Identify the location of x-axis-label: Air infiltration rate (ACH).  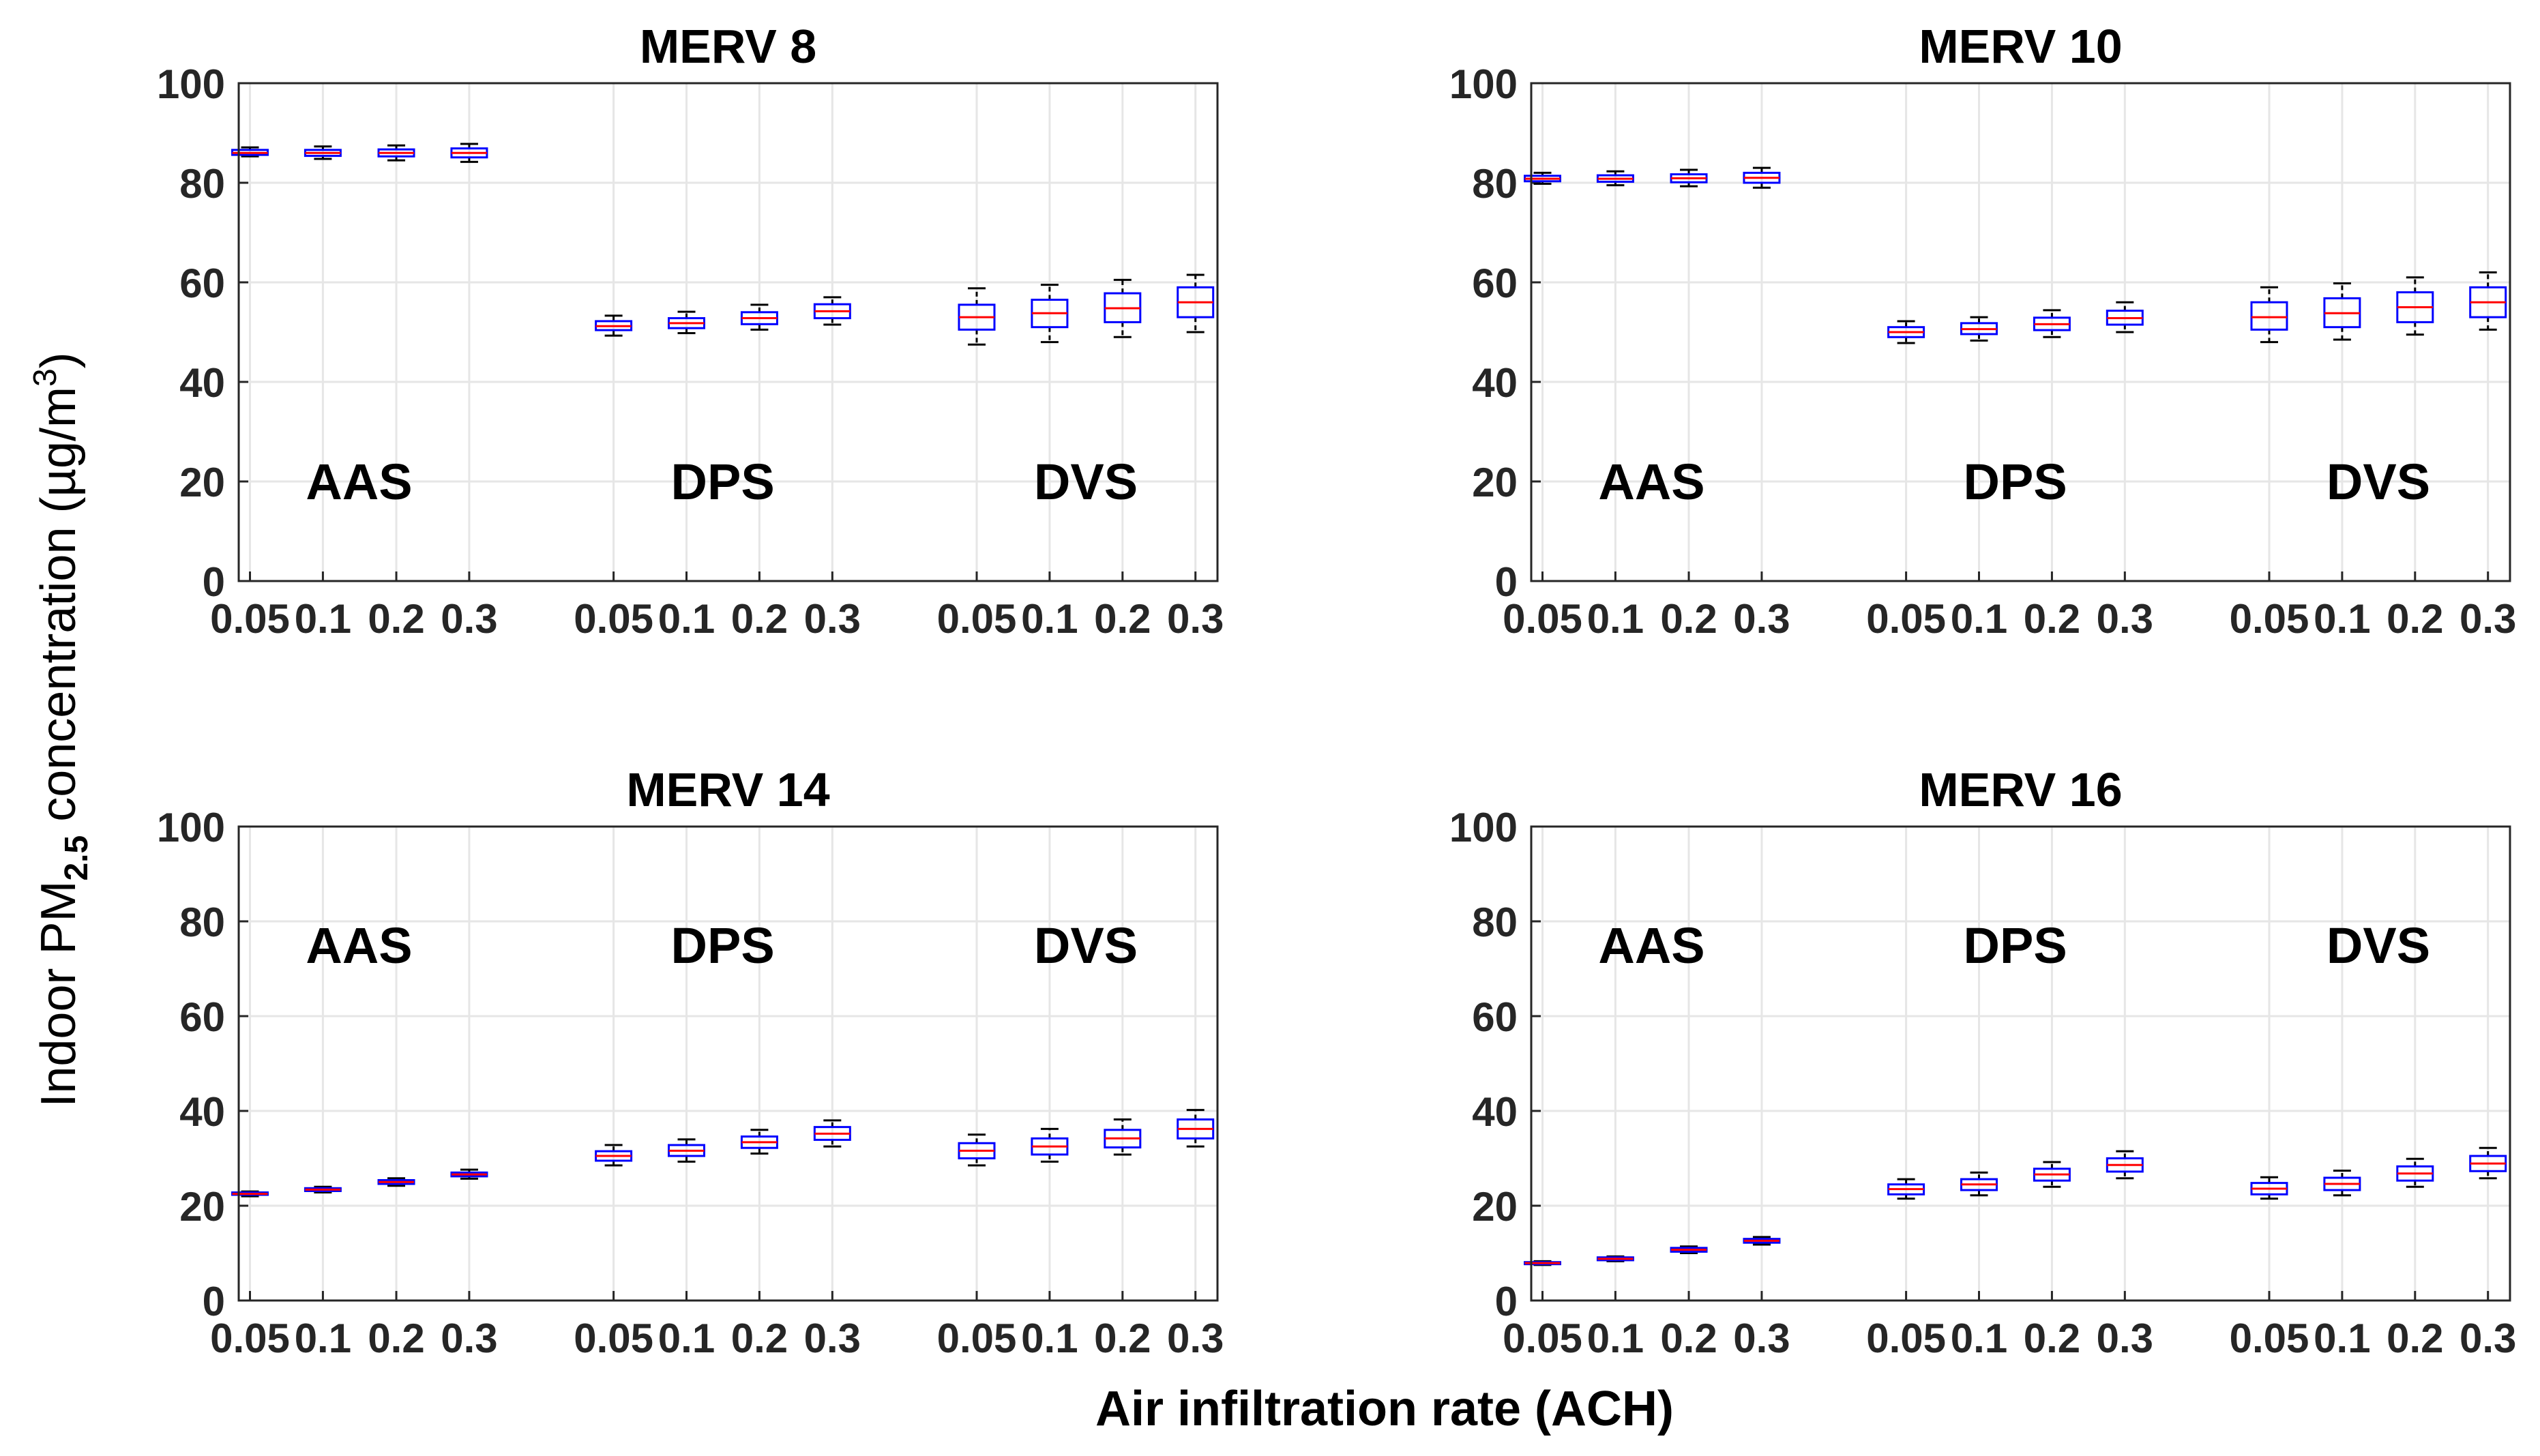
(1385, 1409).